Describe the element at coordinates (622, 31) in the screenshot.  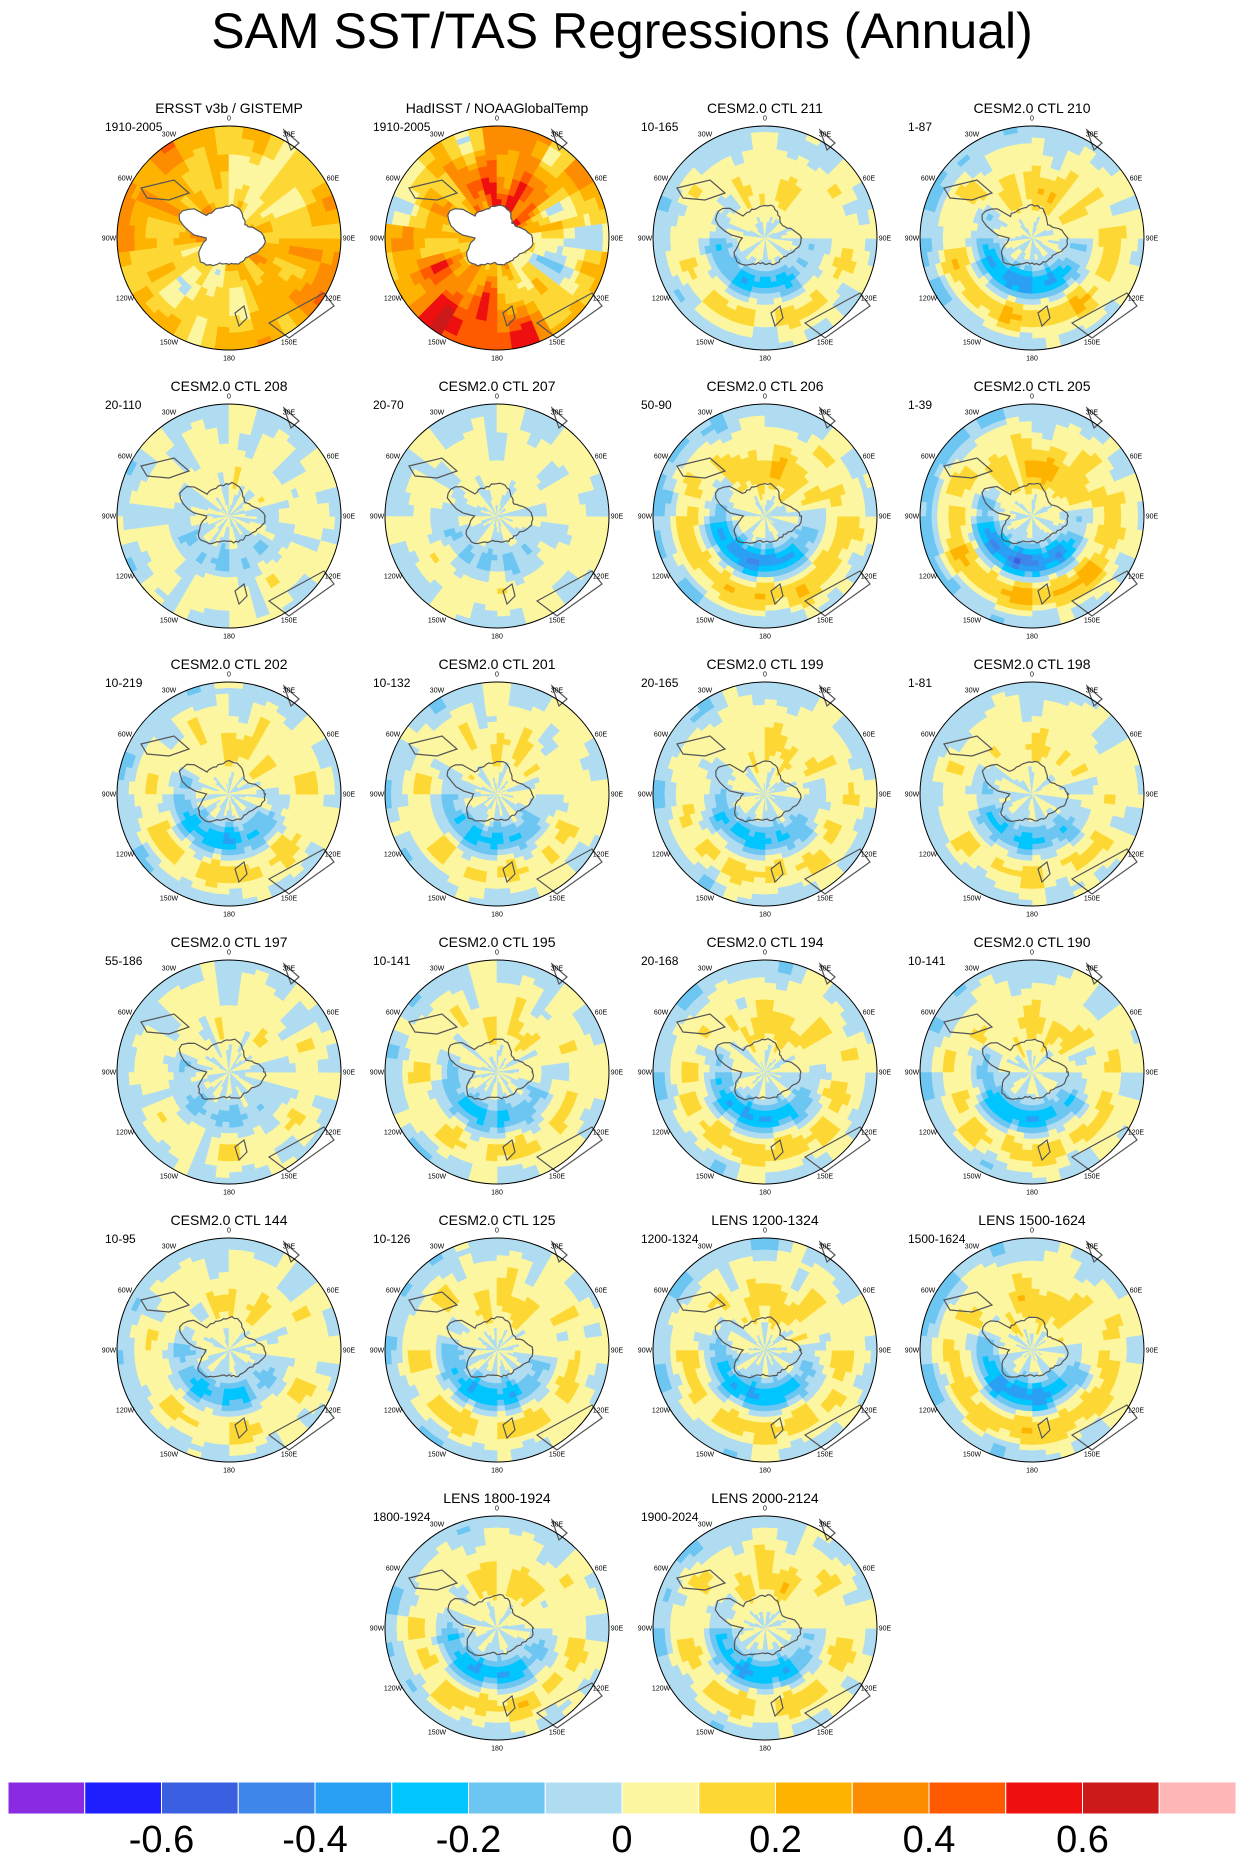
I see `main-title: SAM SST/TAS Regressions (Annual)` at that location.